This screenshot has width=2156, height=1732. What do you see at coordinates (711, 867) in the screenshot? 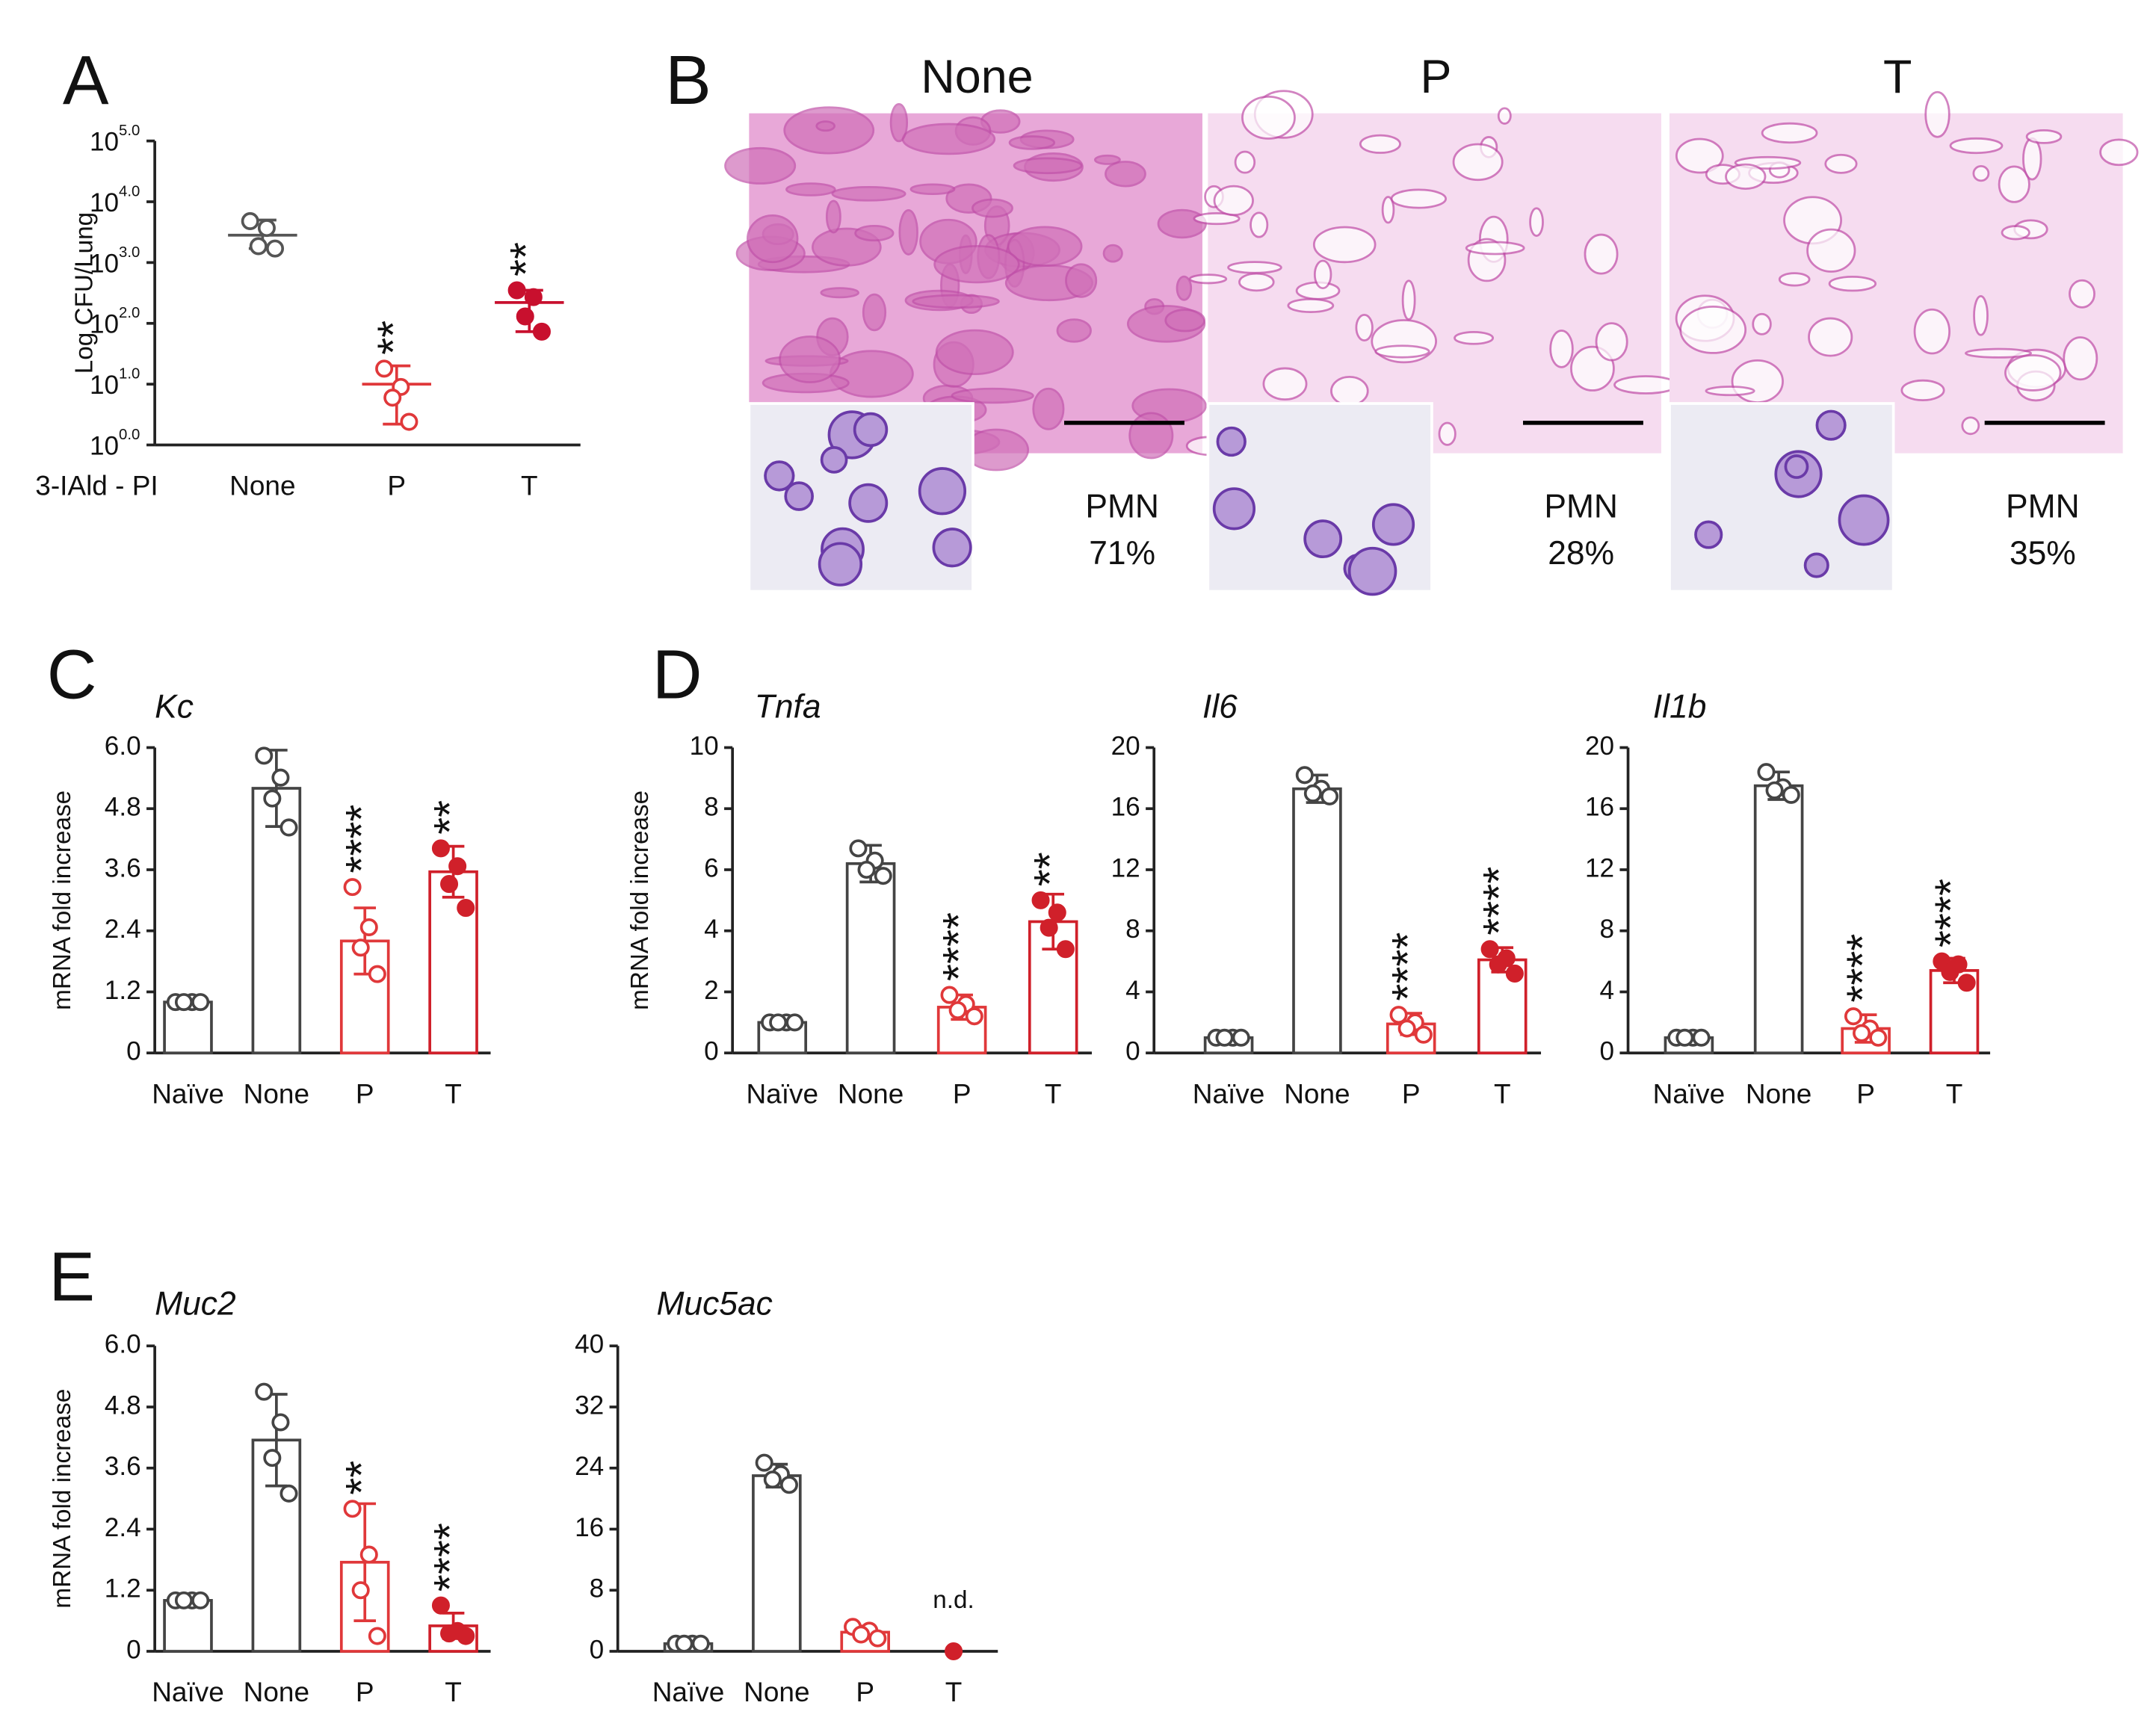
I see `y-tick-label: 6` at bounding box center [711, 867].